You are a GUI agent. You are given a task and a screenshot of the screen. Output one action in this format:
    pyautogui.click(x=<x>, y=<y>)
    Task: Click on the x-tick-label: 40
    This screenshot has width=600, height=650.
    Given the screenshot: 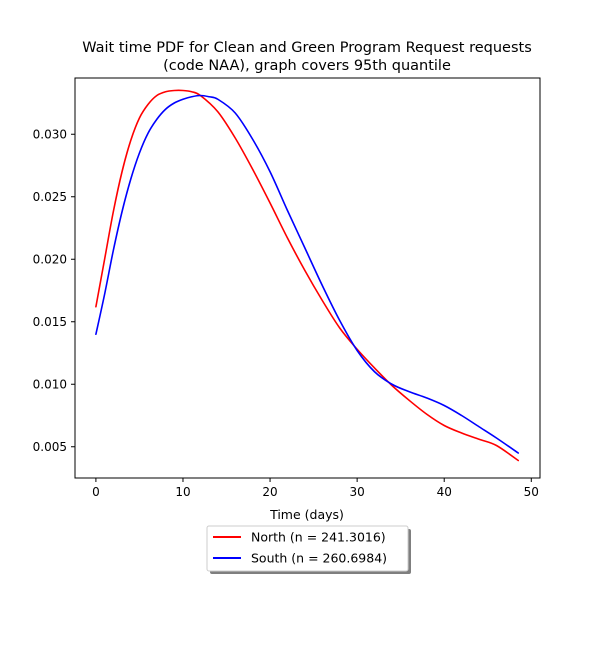 What is the action you would take?
    pyautogui.click(x=444, y=492)
    